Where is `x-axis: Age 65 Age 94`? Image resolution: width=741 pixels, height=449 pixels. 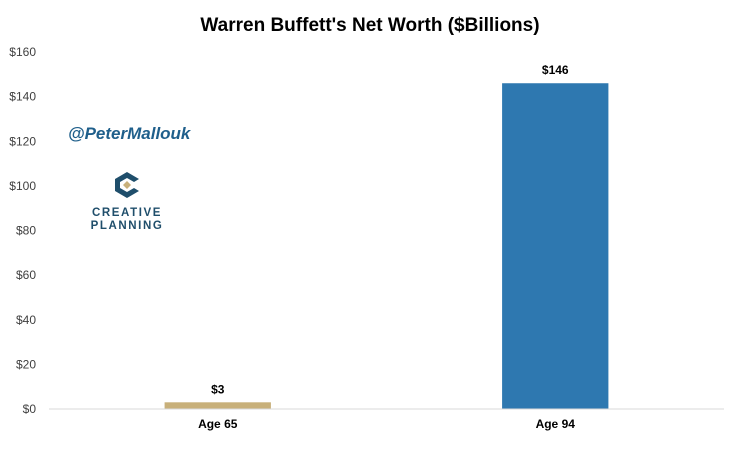
x-axis: Age 65 Age 94 is located at coordinates (386, 419).